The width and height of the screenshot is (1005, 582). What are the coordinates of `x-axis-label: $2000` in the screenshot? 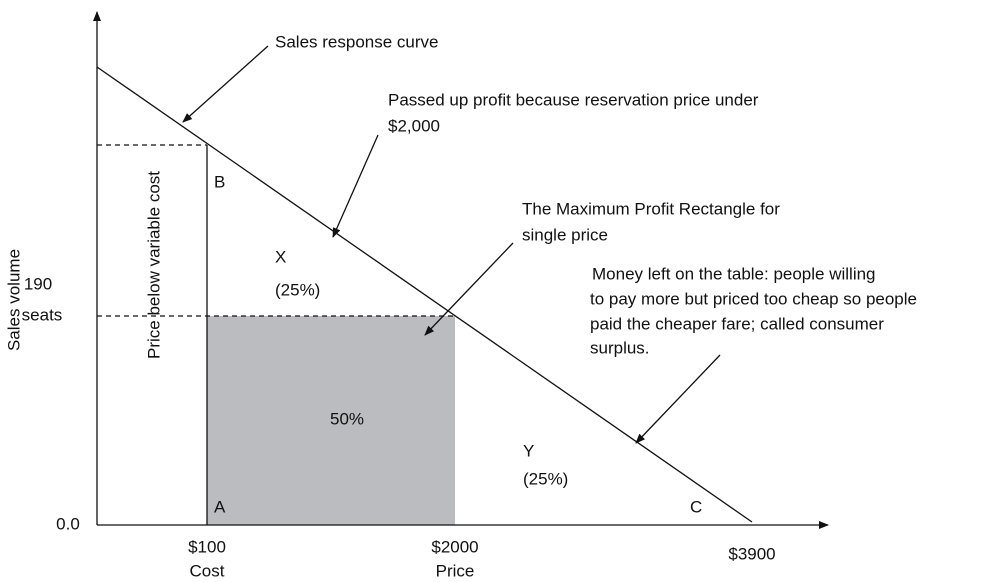 It's located at (454, 546).